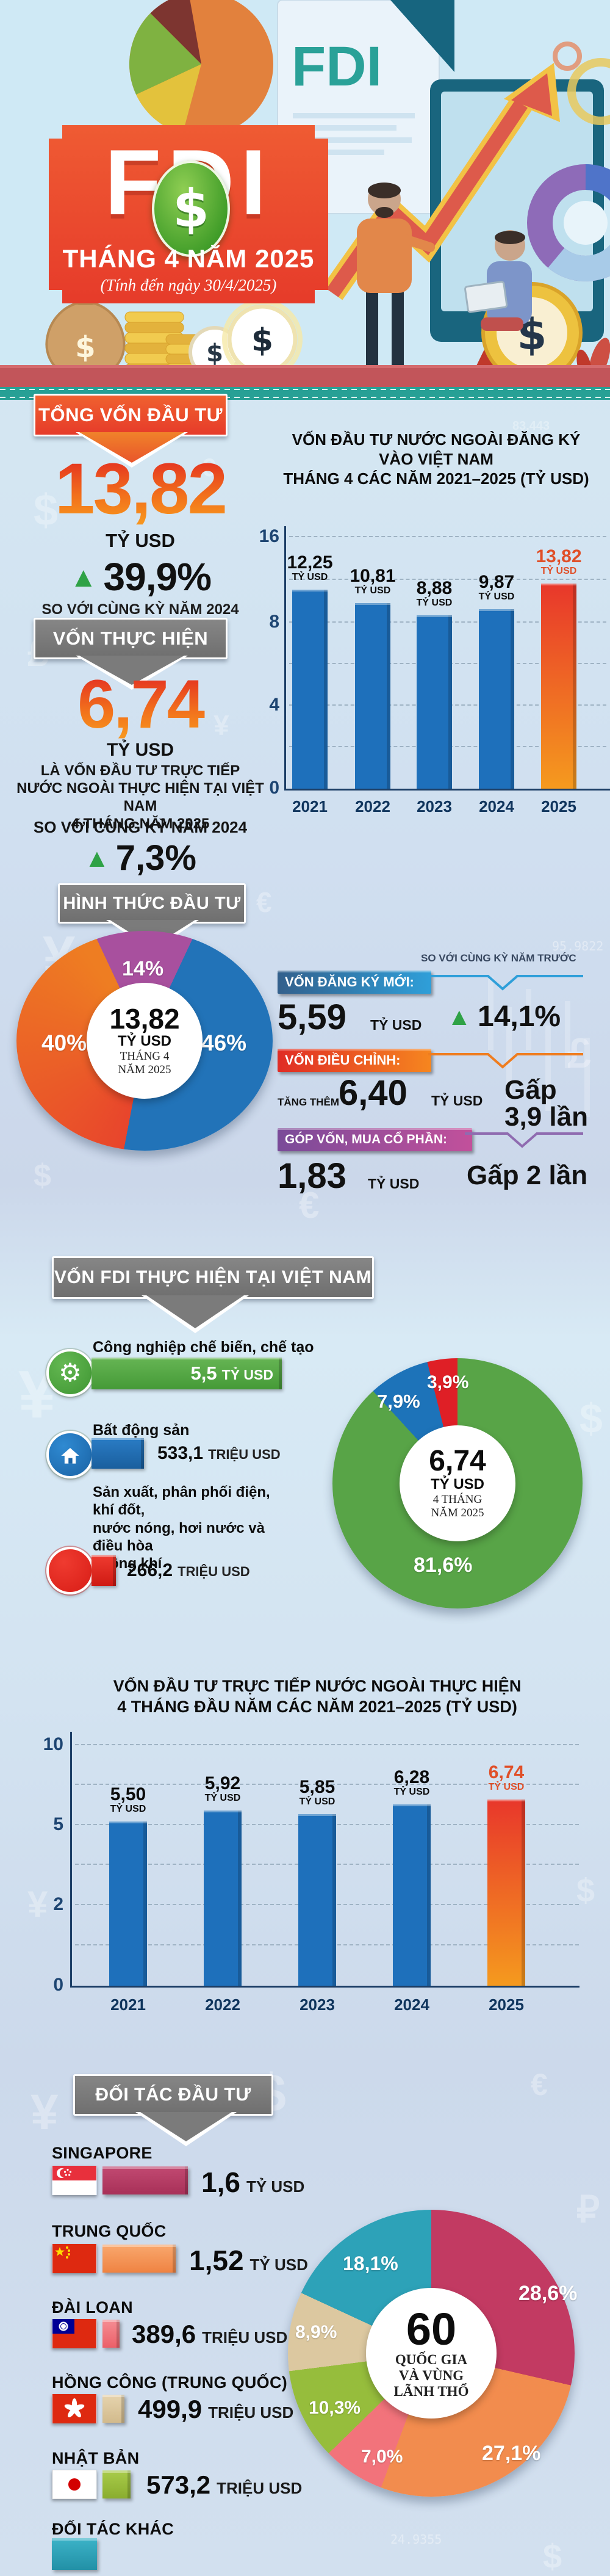 This screenshot has height=2576, width=610. I want to click on electricity-value-row: 266,2 TRIỆU USD, so click(189, 1570).